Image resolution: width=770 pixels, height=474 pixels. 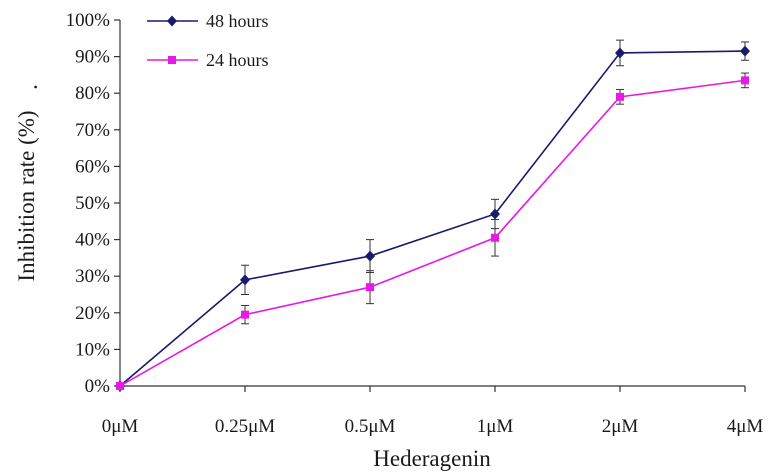 What do you see at coordinates (98, 386) in the screenshot?
I see `y-tick-label: 0%` at bounding box center [98, 386].